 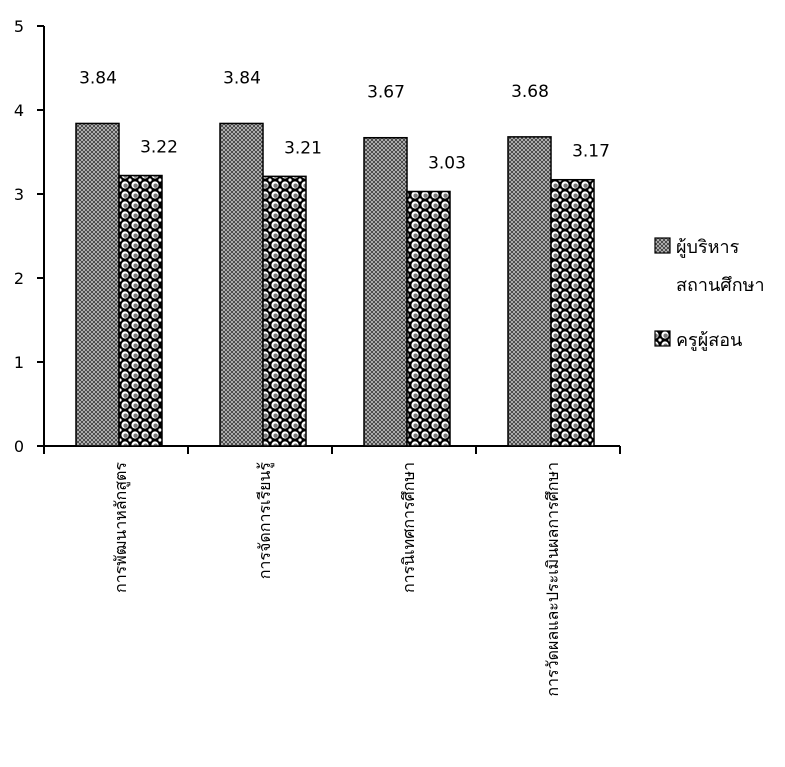 What do you see at coordinates (708, 247) in the screenshot?
I see `legend-label: ผู้บริหาร` at bounding box center [708, 247].